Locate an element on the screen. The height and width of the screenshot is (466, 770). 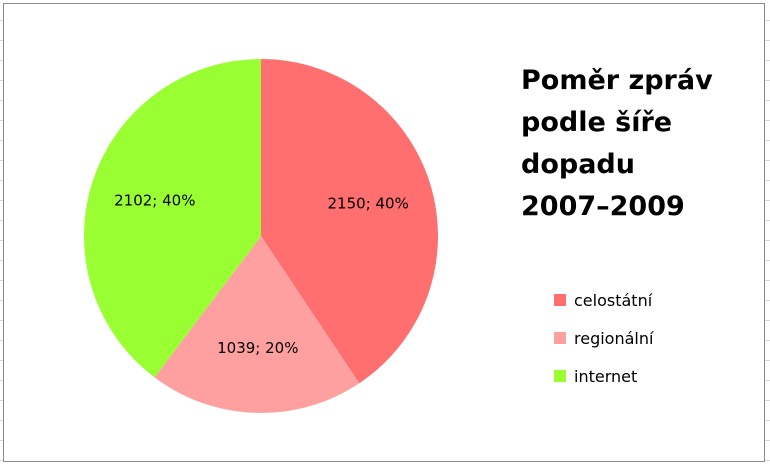
legend-label: internet is located at coordinates (606, 376).